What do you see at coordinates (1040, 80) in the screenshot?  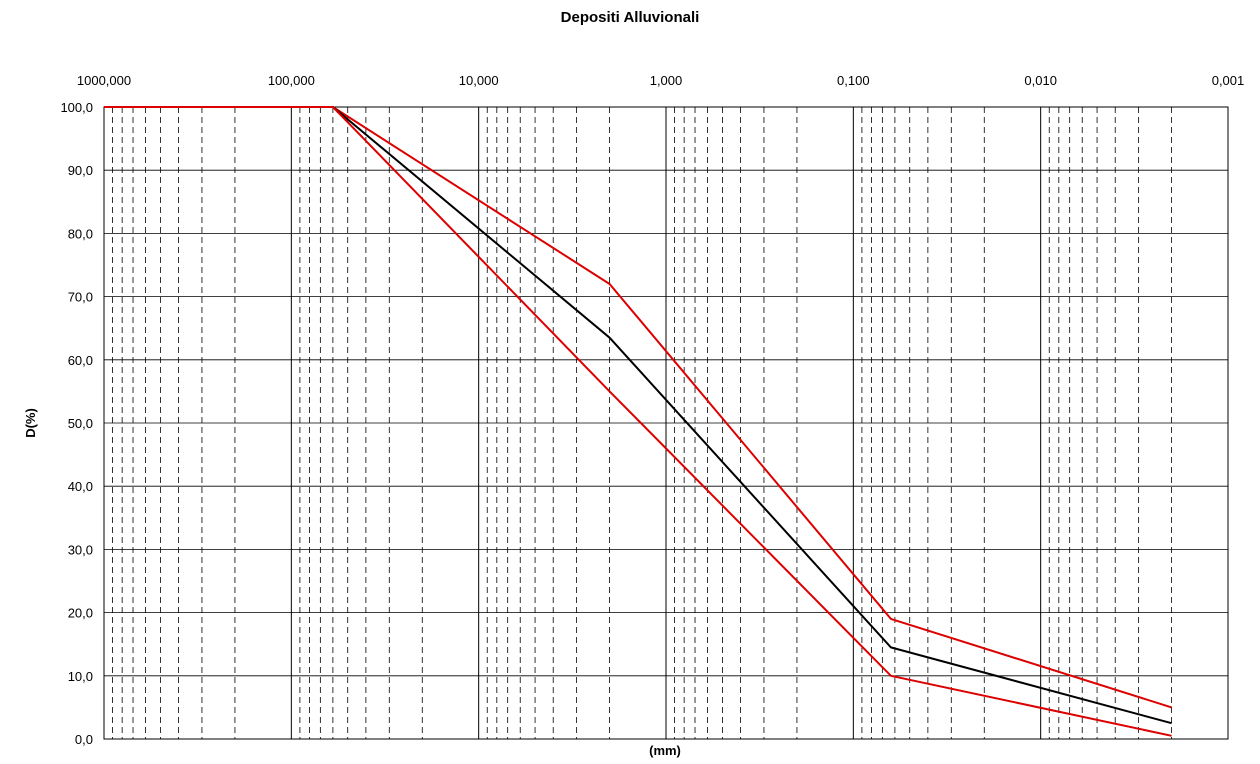 I see `x-tick-label: 0,010` at bounding box center [1040, 80].